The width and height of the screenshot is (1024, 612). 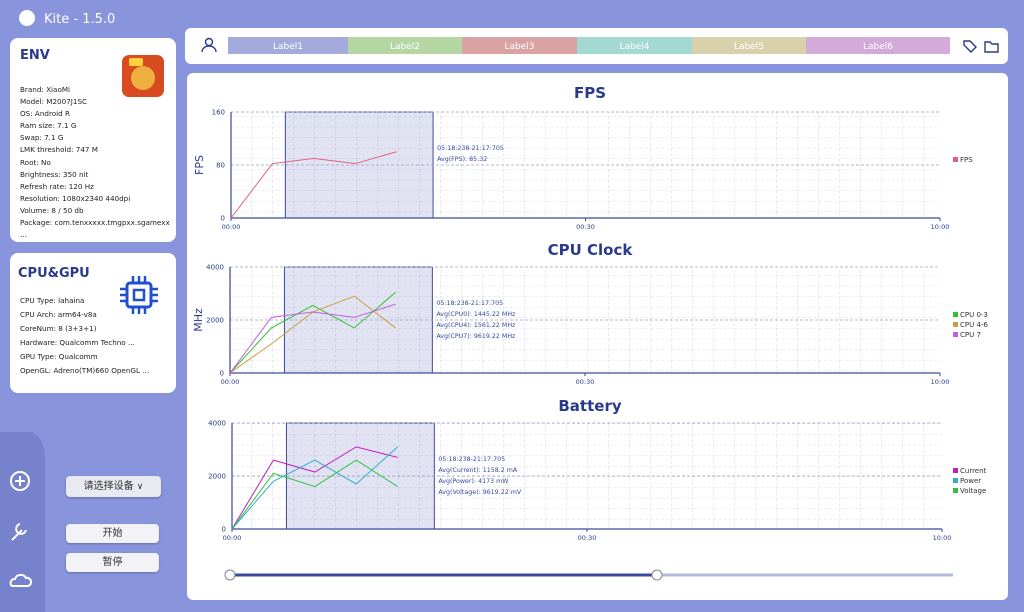 What do you see at coordinates (54, 174) in the screenshot?
I see `info-item: Brightness: 350 nit` at bounding box center [54, 174].